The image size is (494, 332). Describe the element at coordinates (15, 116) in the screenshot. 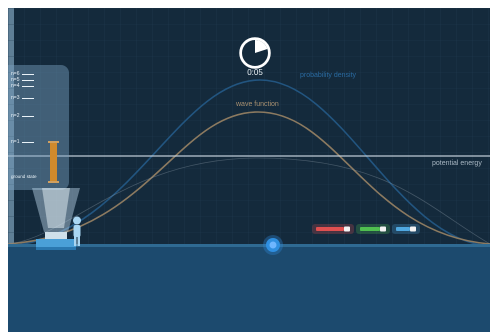

I see `level-label: n=2` at that location.